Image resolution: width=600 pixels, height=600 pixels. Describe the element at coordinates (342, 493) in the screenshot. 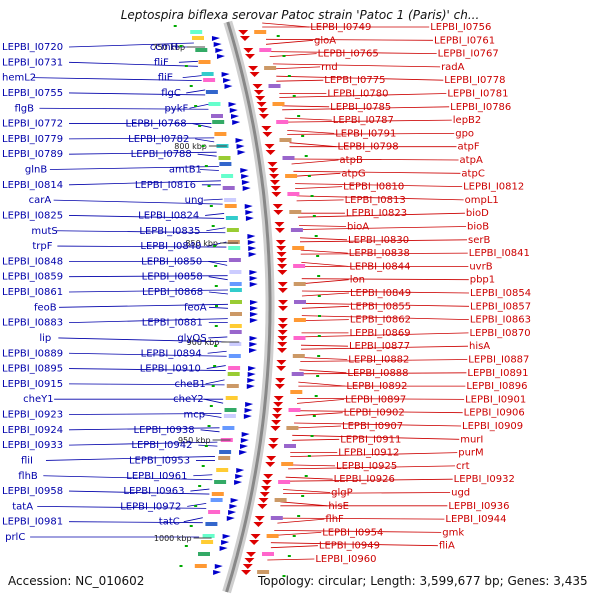

I see `right-gene-label: glgP` at that location.